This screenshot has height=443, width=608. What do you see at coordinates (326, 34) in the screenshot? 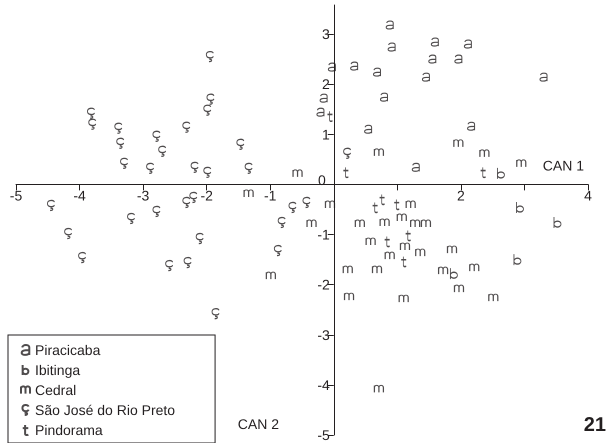
I see `y-tick-label: 3` at bounding box center [326, 34].